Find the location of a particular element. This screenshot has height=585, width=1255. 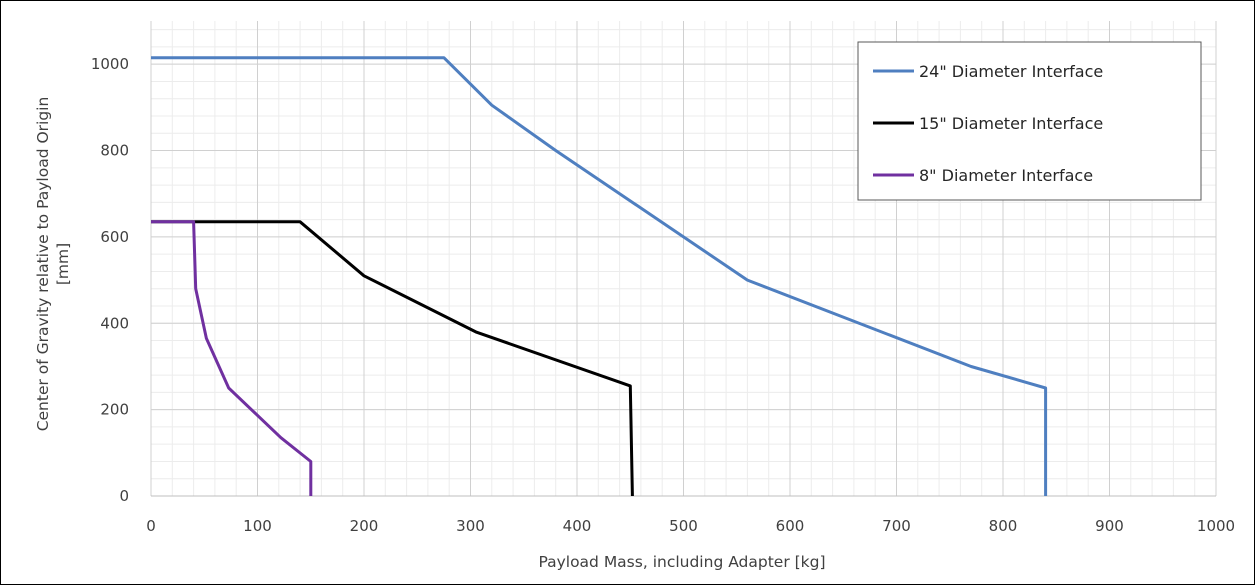

x-tick-label: 500 is located at coordinates (683, 526).